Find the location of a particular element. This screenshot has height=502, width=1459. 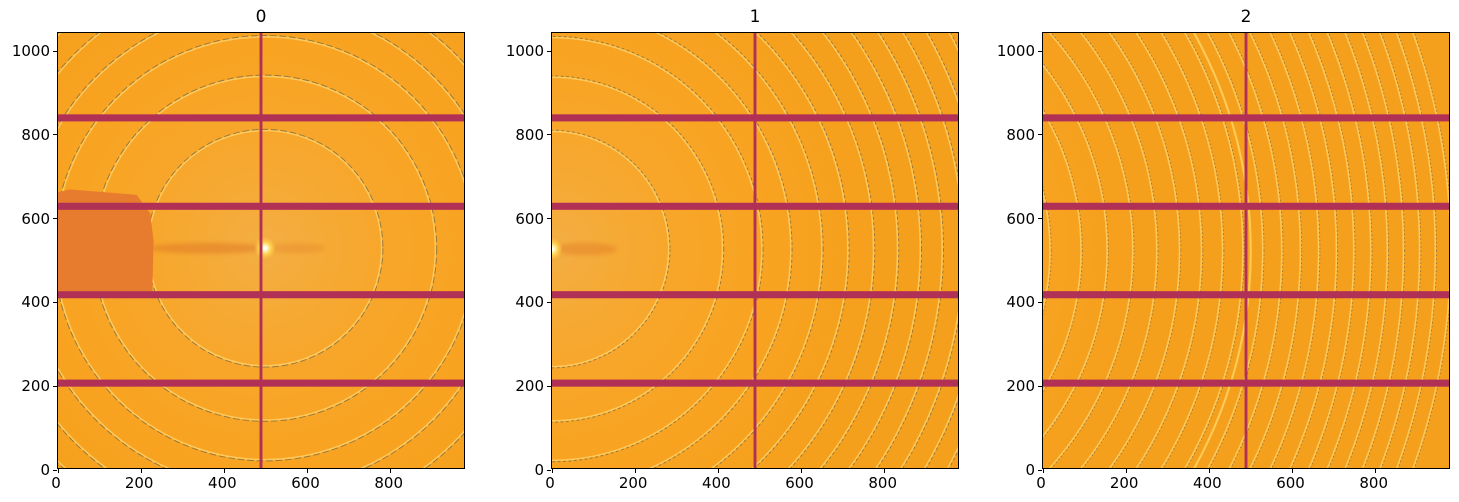

subplot-1-title: 1 is located at coordinates (755, 17).